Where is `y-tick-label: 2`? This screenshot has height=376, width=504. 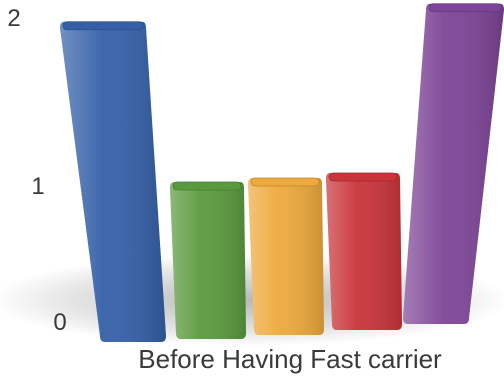
y-tick-label: 2 is located at coordinates (13, 18).